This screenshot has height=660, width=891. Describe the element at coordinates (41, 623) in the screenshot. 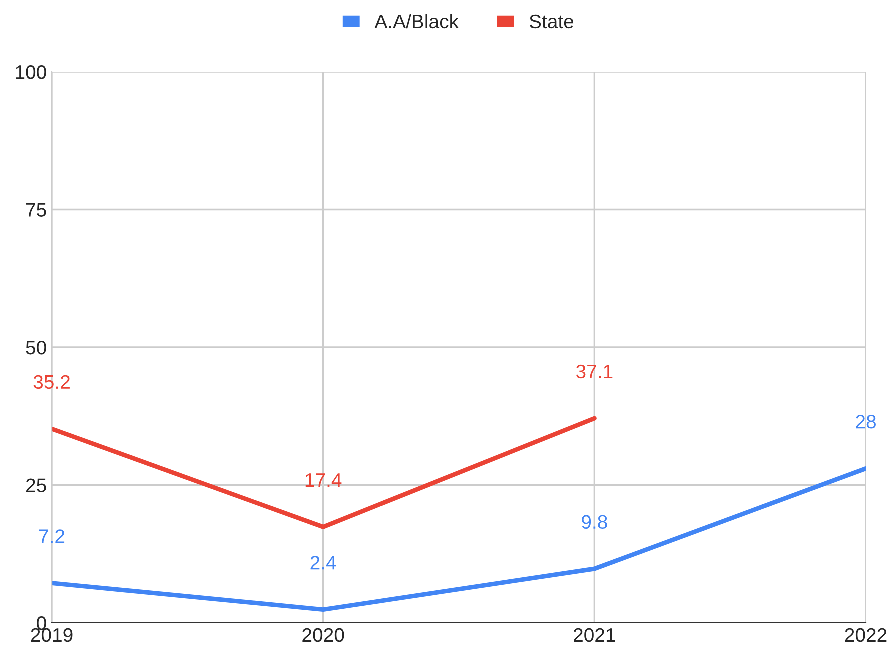

I see `y-tick-label: 0` at that location.